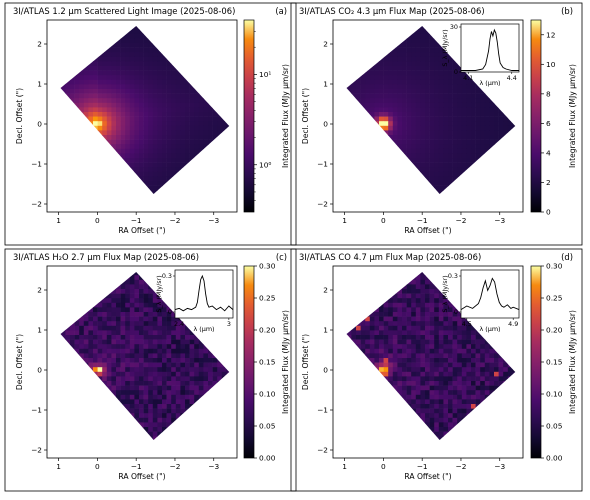  What do you see at coordinates (548, 212) in the screenshot?
I see `colorbar-tick-label: 0` at bounding box center [548, 212].